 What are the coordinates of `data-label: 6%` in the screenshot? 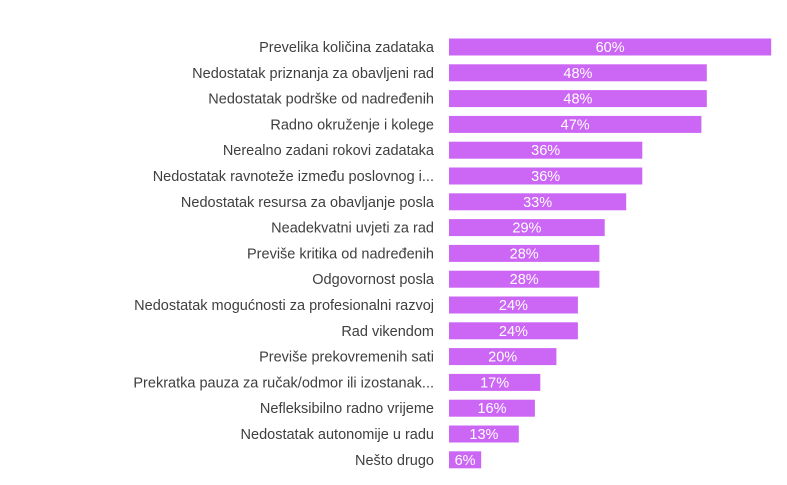 It's located at (465, 461).